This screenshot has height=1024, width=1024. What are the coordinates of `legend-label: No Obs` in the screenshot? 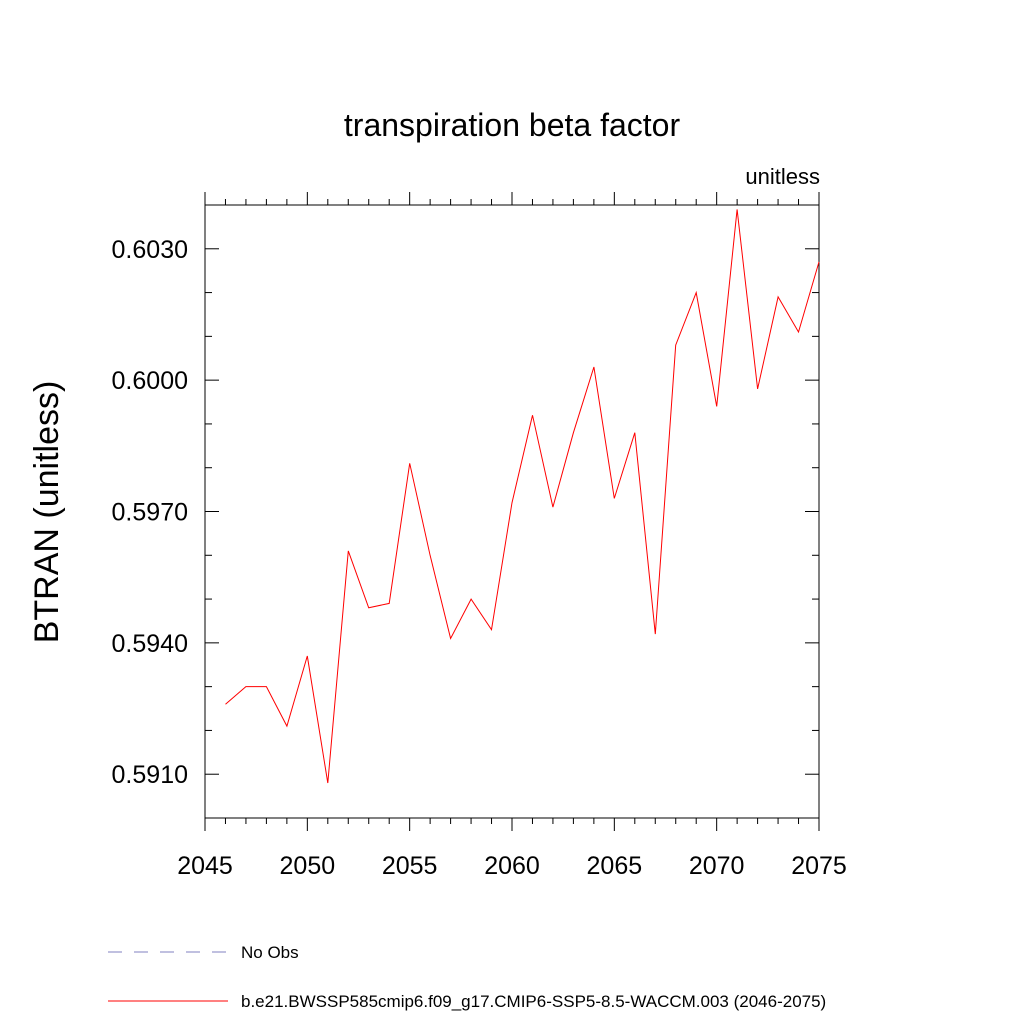 It's located at (270, 952).